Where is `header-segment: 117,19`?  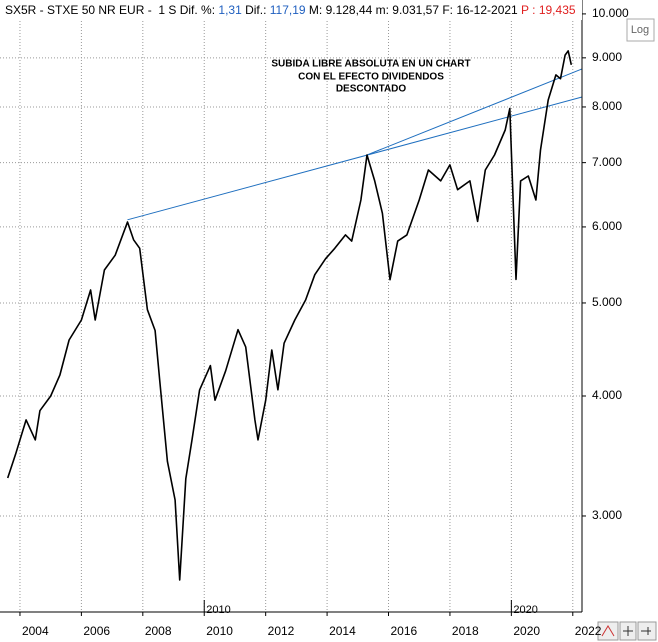
header-segment: 117,19 is located at coordinates (288, 10).